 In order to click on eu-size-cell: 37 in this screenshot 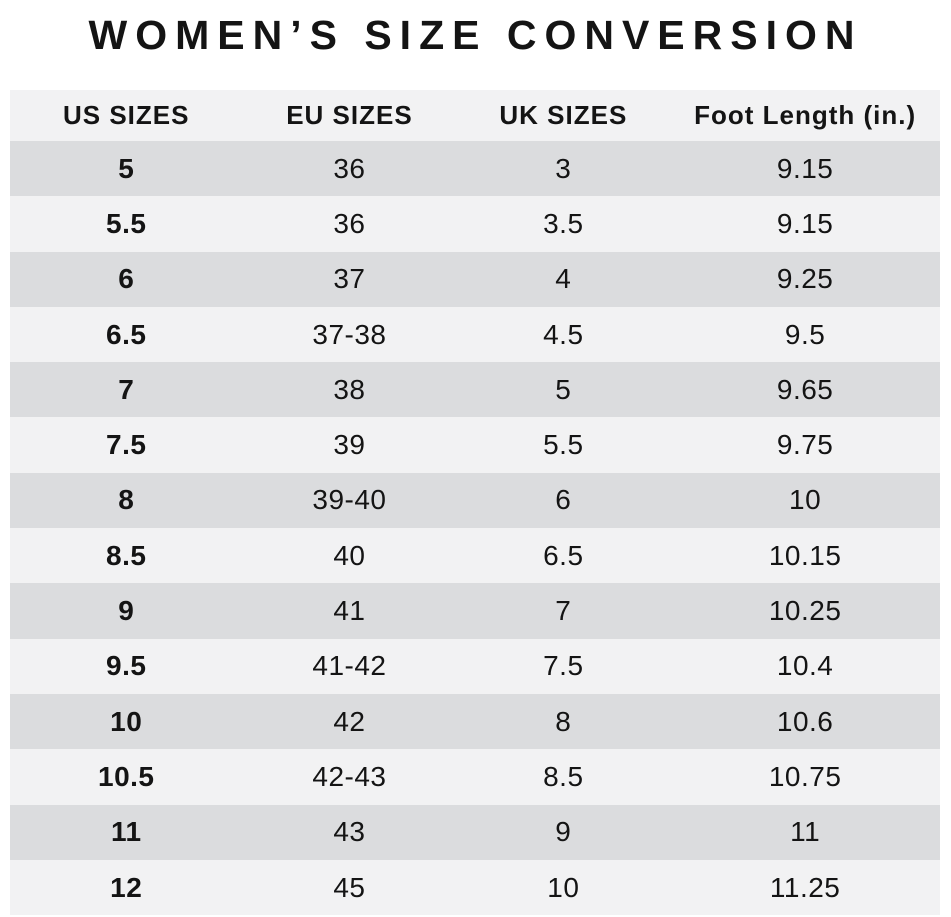, I will do `click(349, 279)`.